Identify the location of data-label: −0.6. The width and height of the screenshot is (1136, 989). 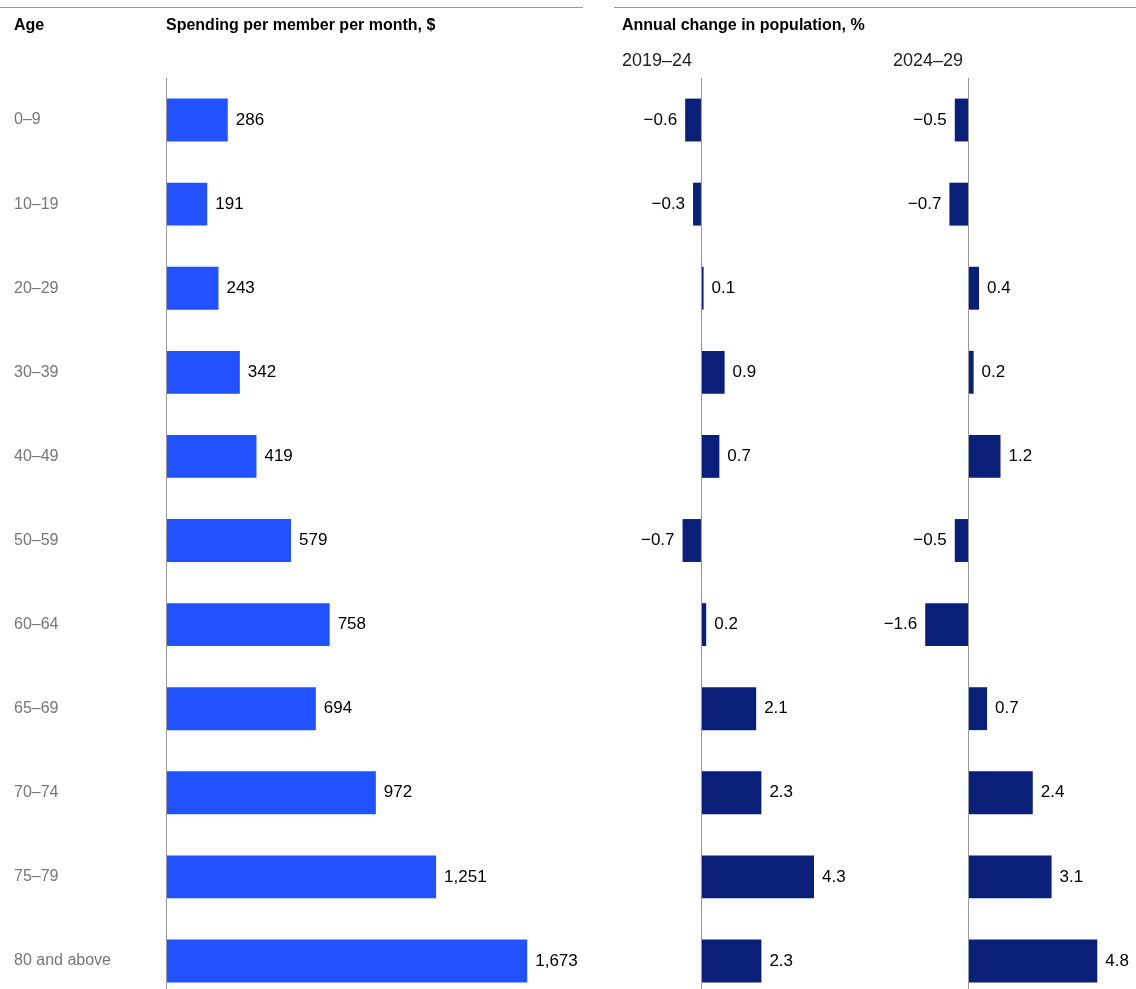
(660, 119).